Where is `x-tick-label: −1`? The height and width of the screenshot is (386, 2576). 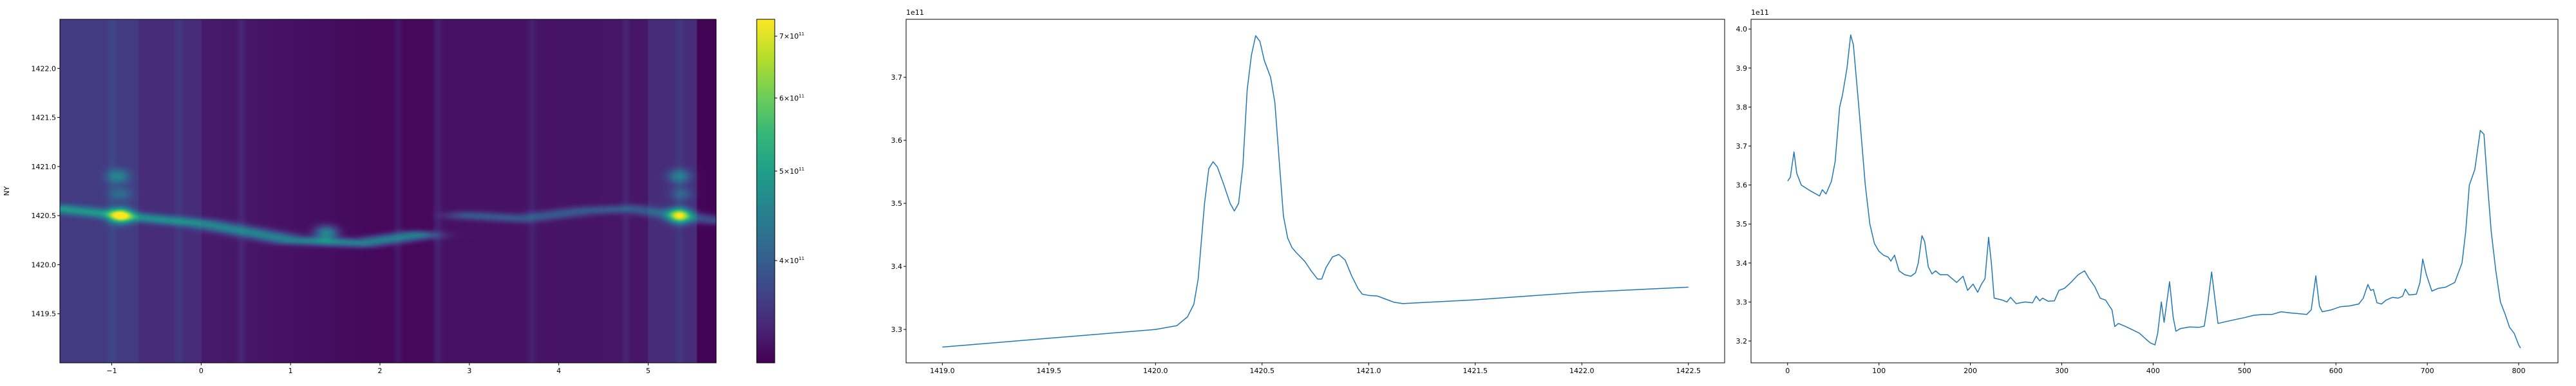 x-tick-label: −1 is located at coordinates (112, 371).